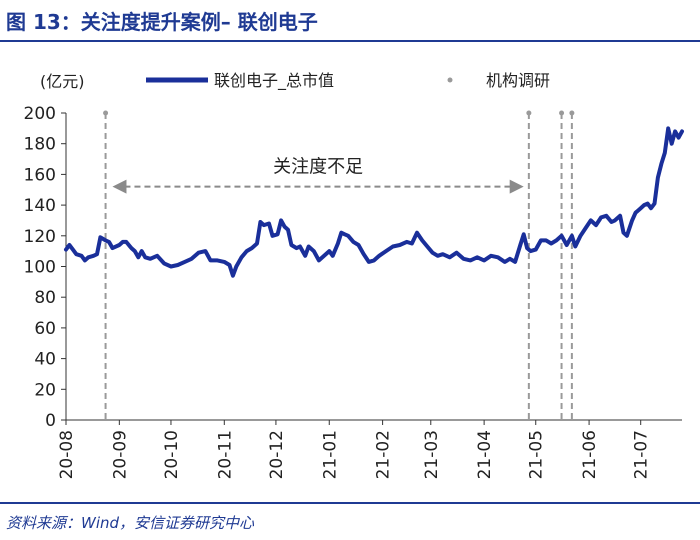 Image resolution: width=700 pixels, height=540 pixels. I want to click on y-tick-label: 20, so click(45, 390).